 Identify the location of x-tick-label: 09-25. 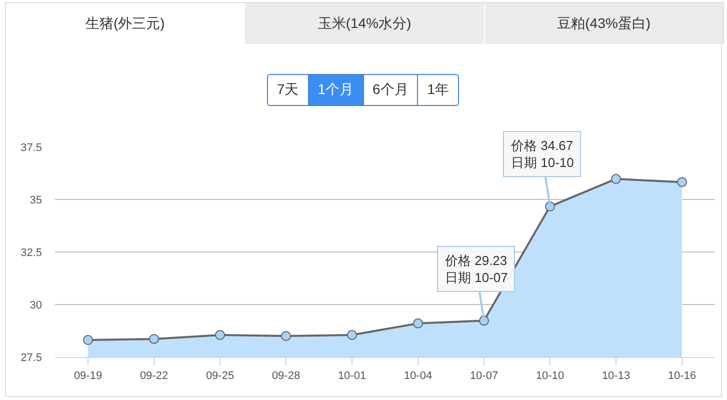
(220, 376).